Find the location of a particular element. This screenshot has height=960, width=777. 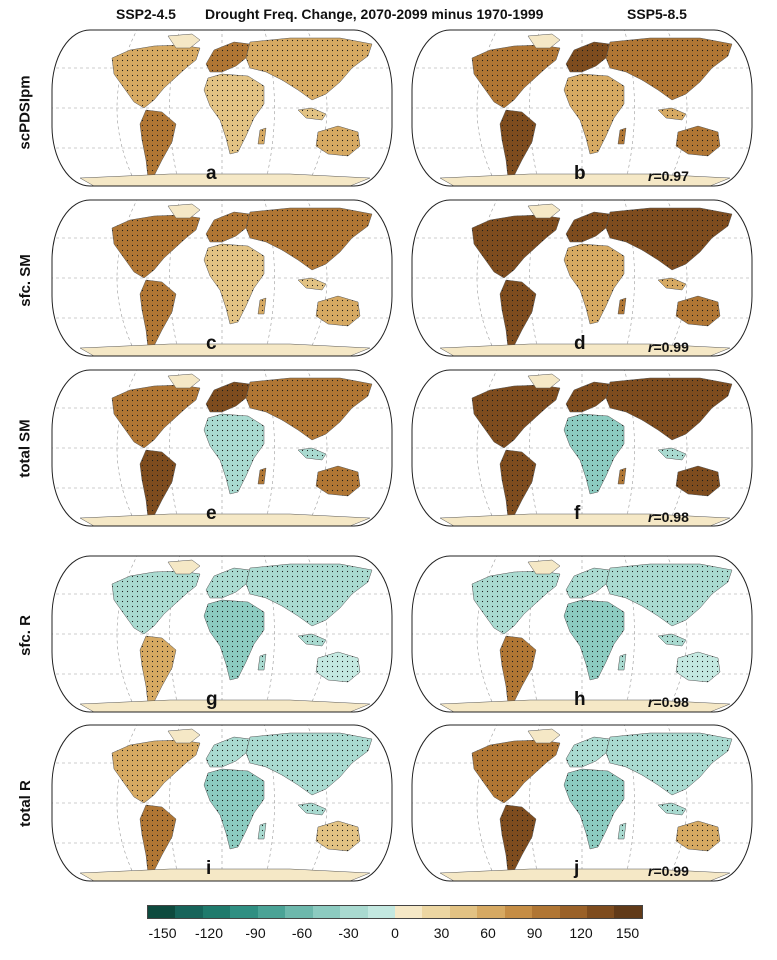

map-panel-h is located at coordinates (582, 634).